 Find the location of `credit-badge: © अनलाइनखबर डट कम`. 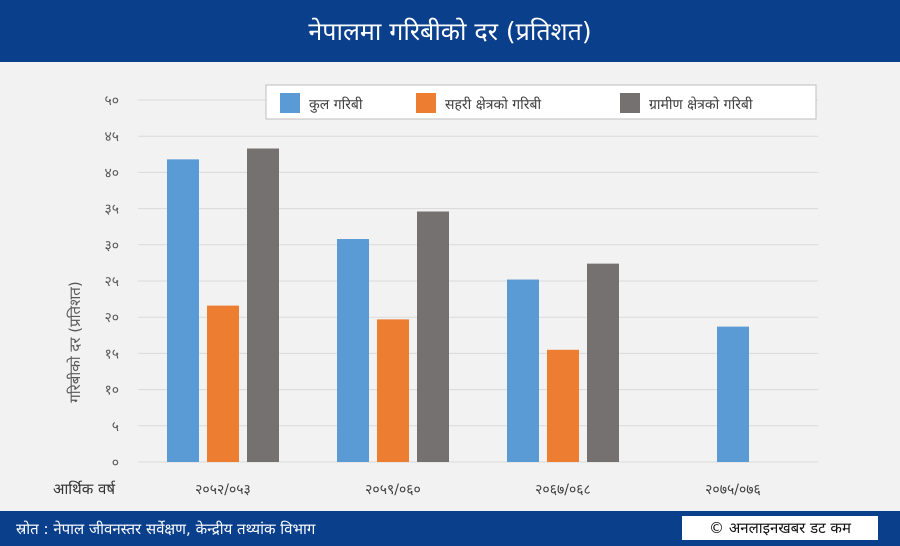

credit-badge: © अनलाइनखबर डट कम is located at coordinates (780, 528).